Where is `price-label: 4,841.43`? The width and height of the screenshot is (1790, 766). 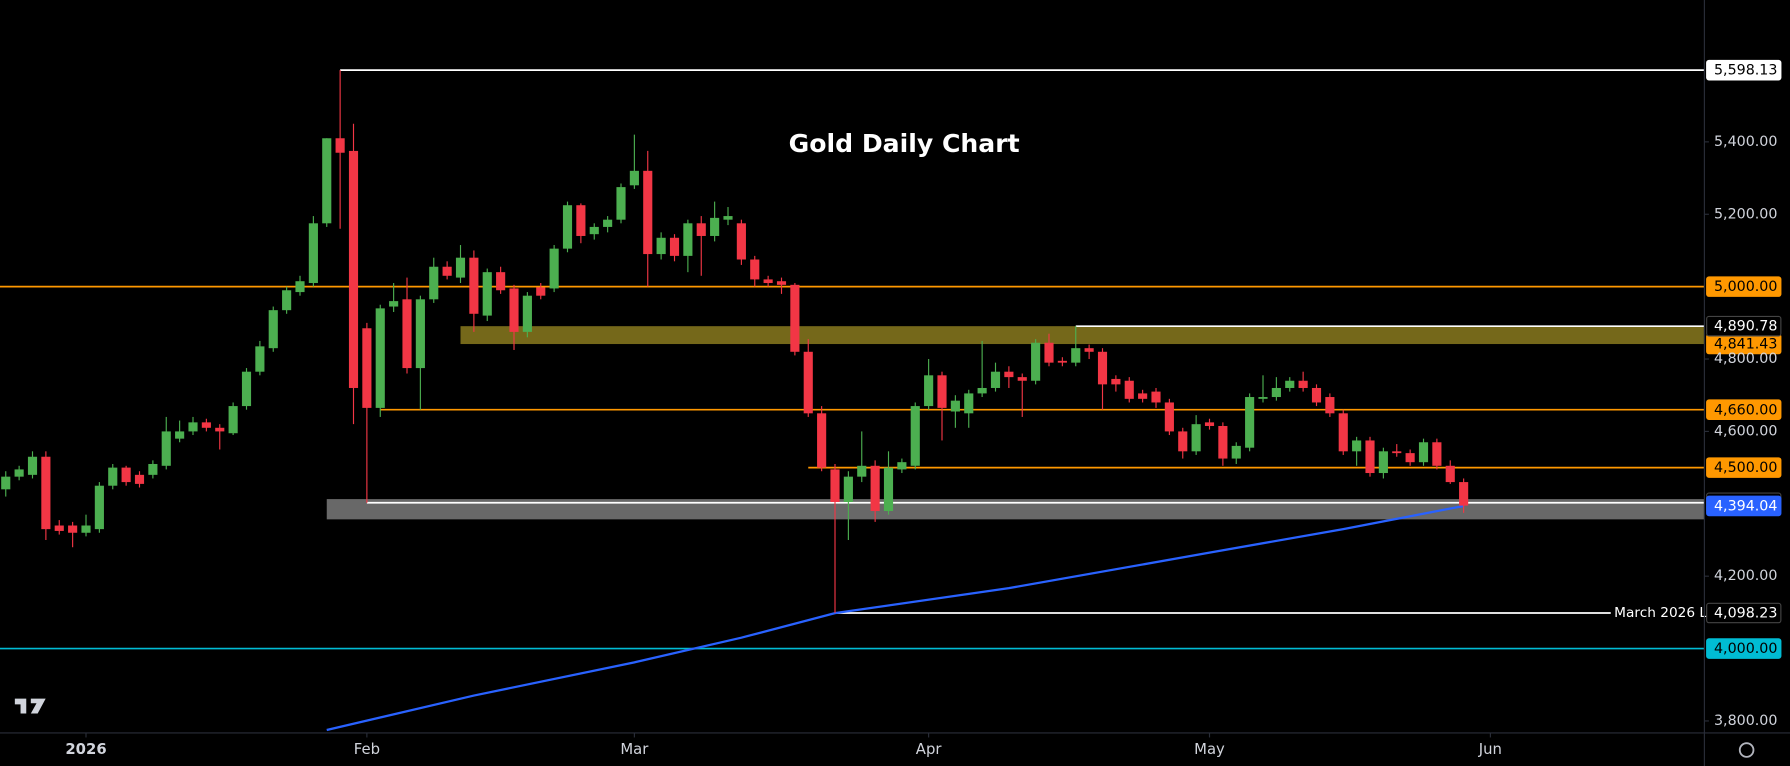
price-label: 4,841.43 is located at coordinates (1745, 345).